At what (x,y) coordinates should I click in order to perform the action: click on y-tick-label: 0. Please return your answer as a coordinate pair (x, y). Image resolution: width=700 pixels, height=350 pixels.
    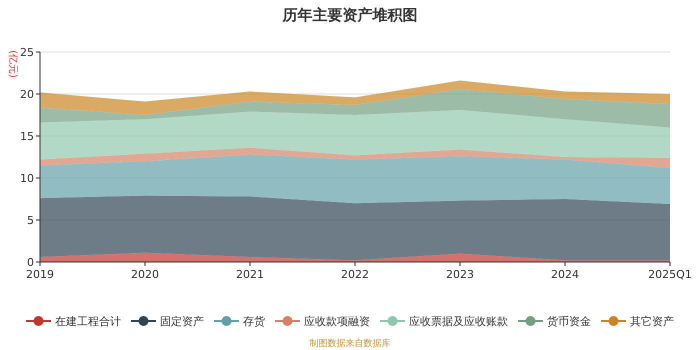
    Looking at the image, I should click on (30, 262).